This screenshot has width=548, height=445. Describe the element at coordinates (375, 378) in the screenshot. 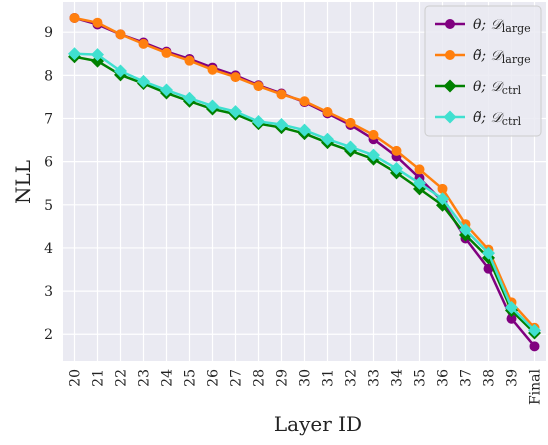

I see `x-tick-label: 33` at that location.